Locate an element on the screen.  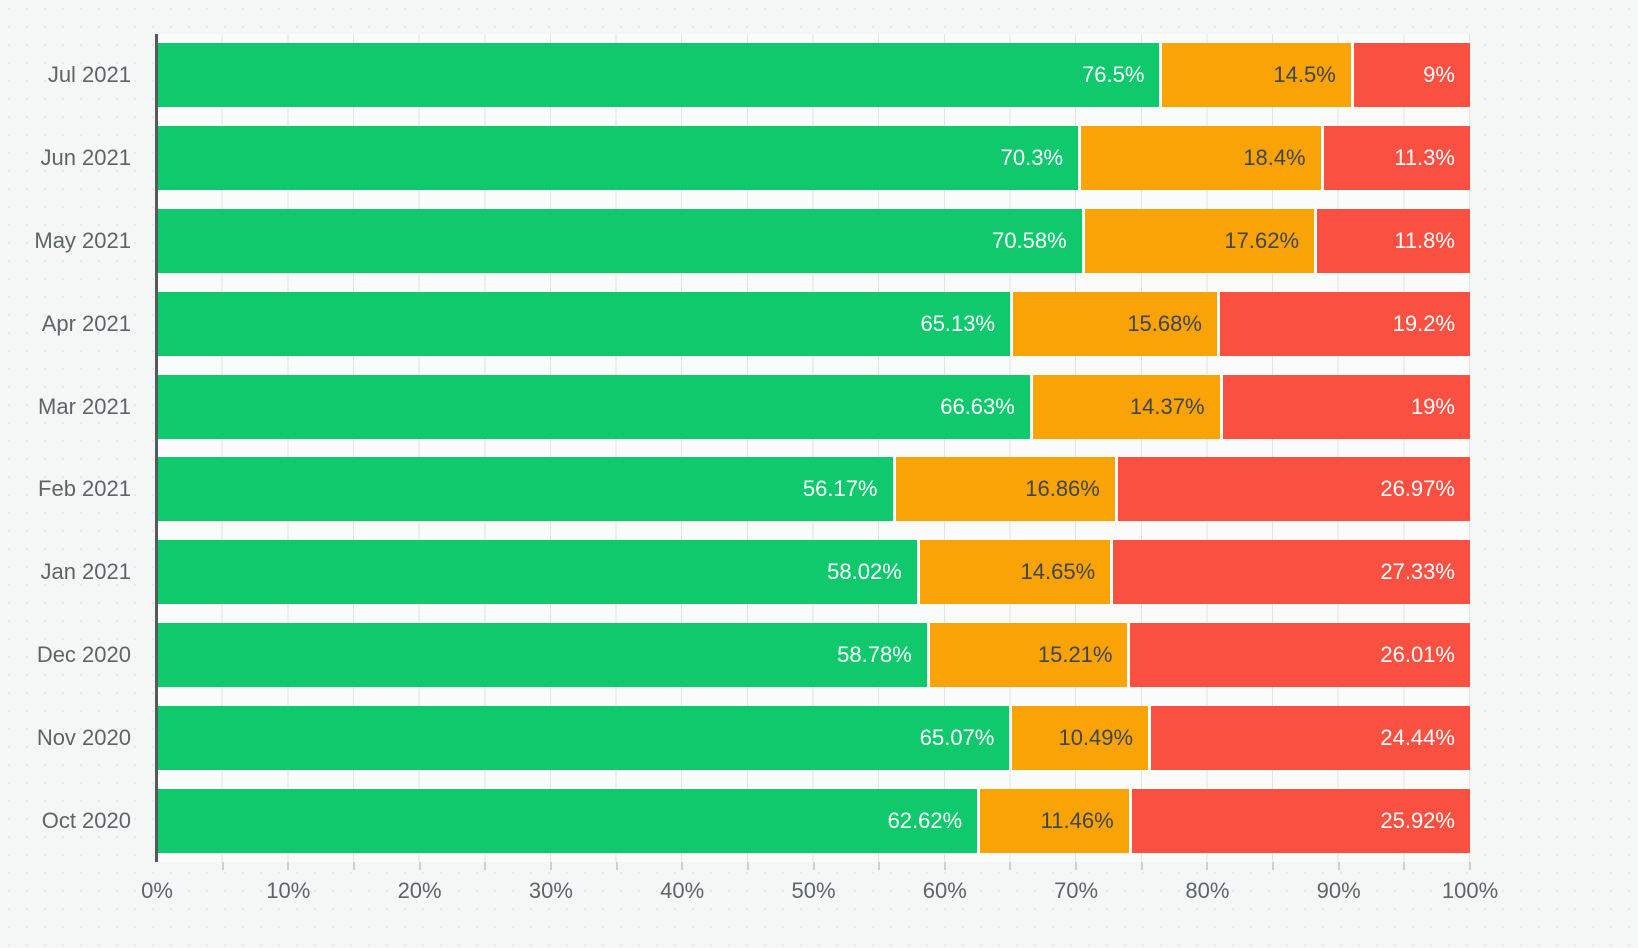
red-segment: 27.33% is located at coordinates (1291, 572).